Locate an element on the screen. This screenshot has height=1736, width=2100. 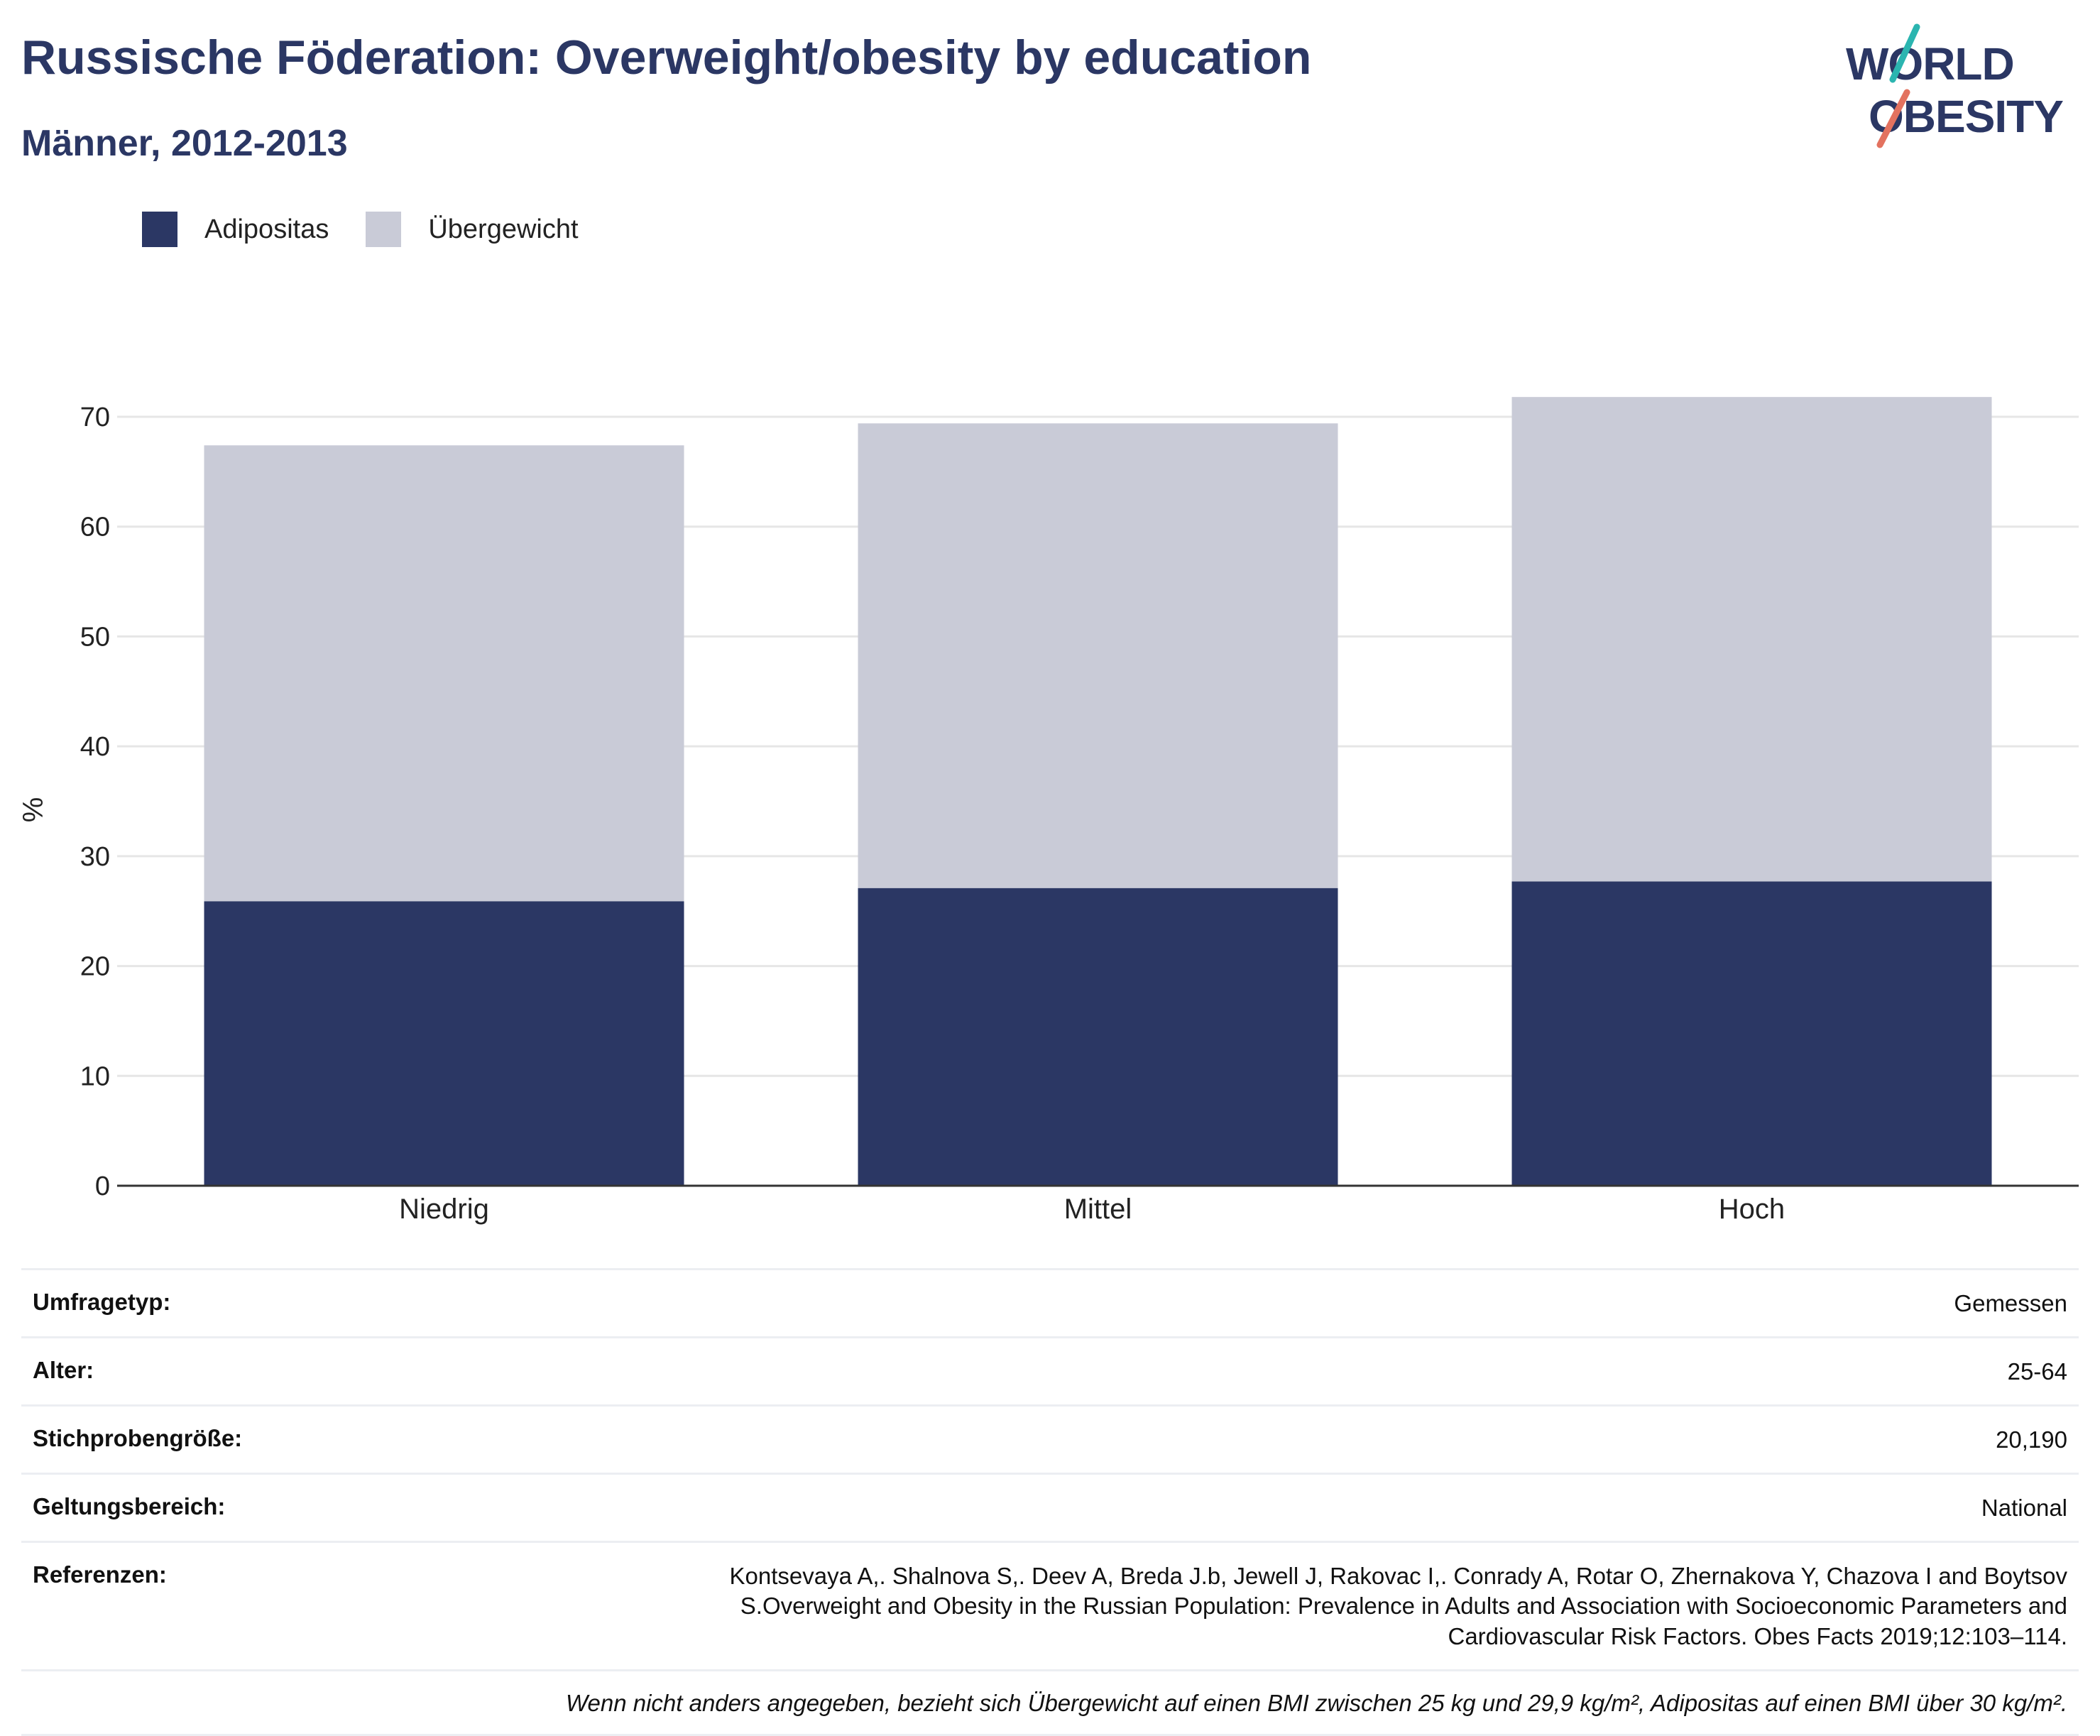
meta-value: Gemessen is located at coordinates (2010, 1303).